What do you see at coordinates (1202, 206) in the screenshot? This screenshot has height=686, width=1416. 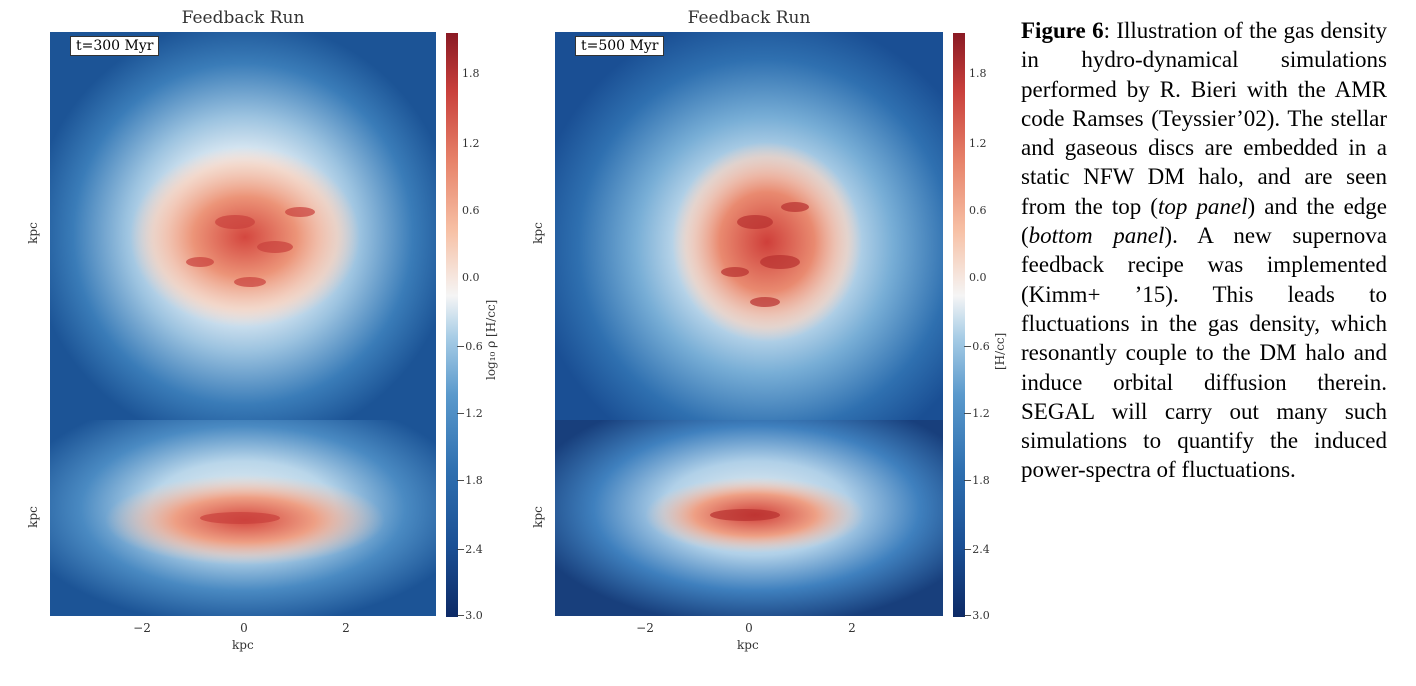 I see `caption-italic-top: top panel` at bounding box center [1202, 206].